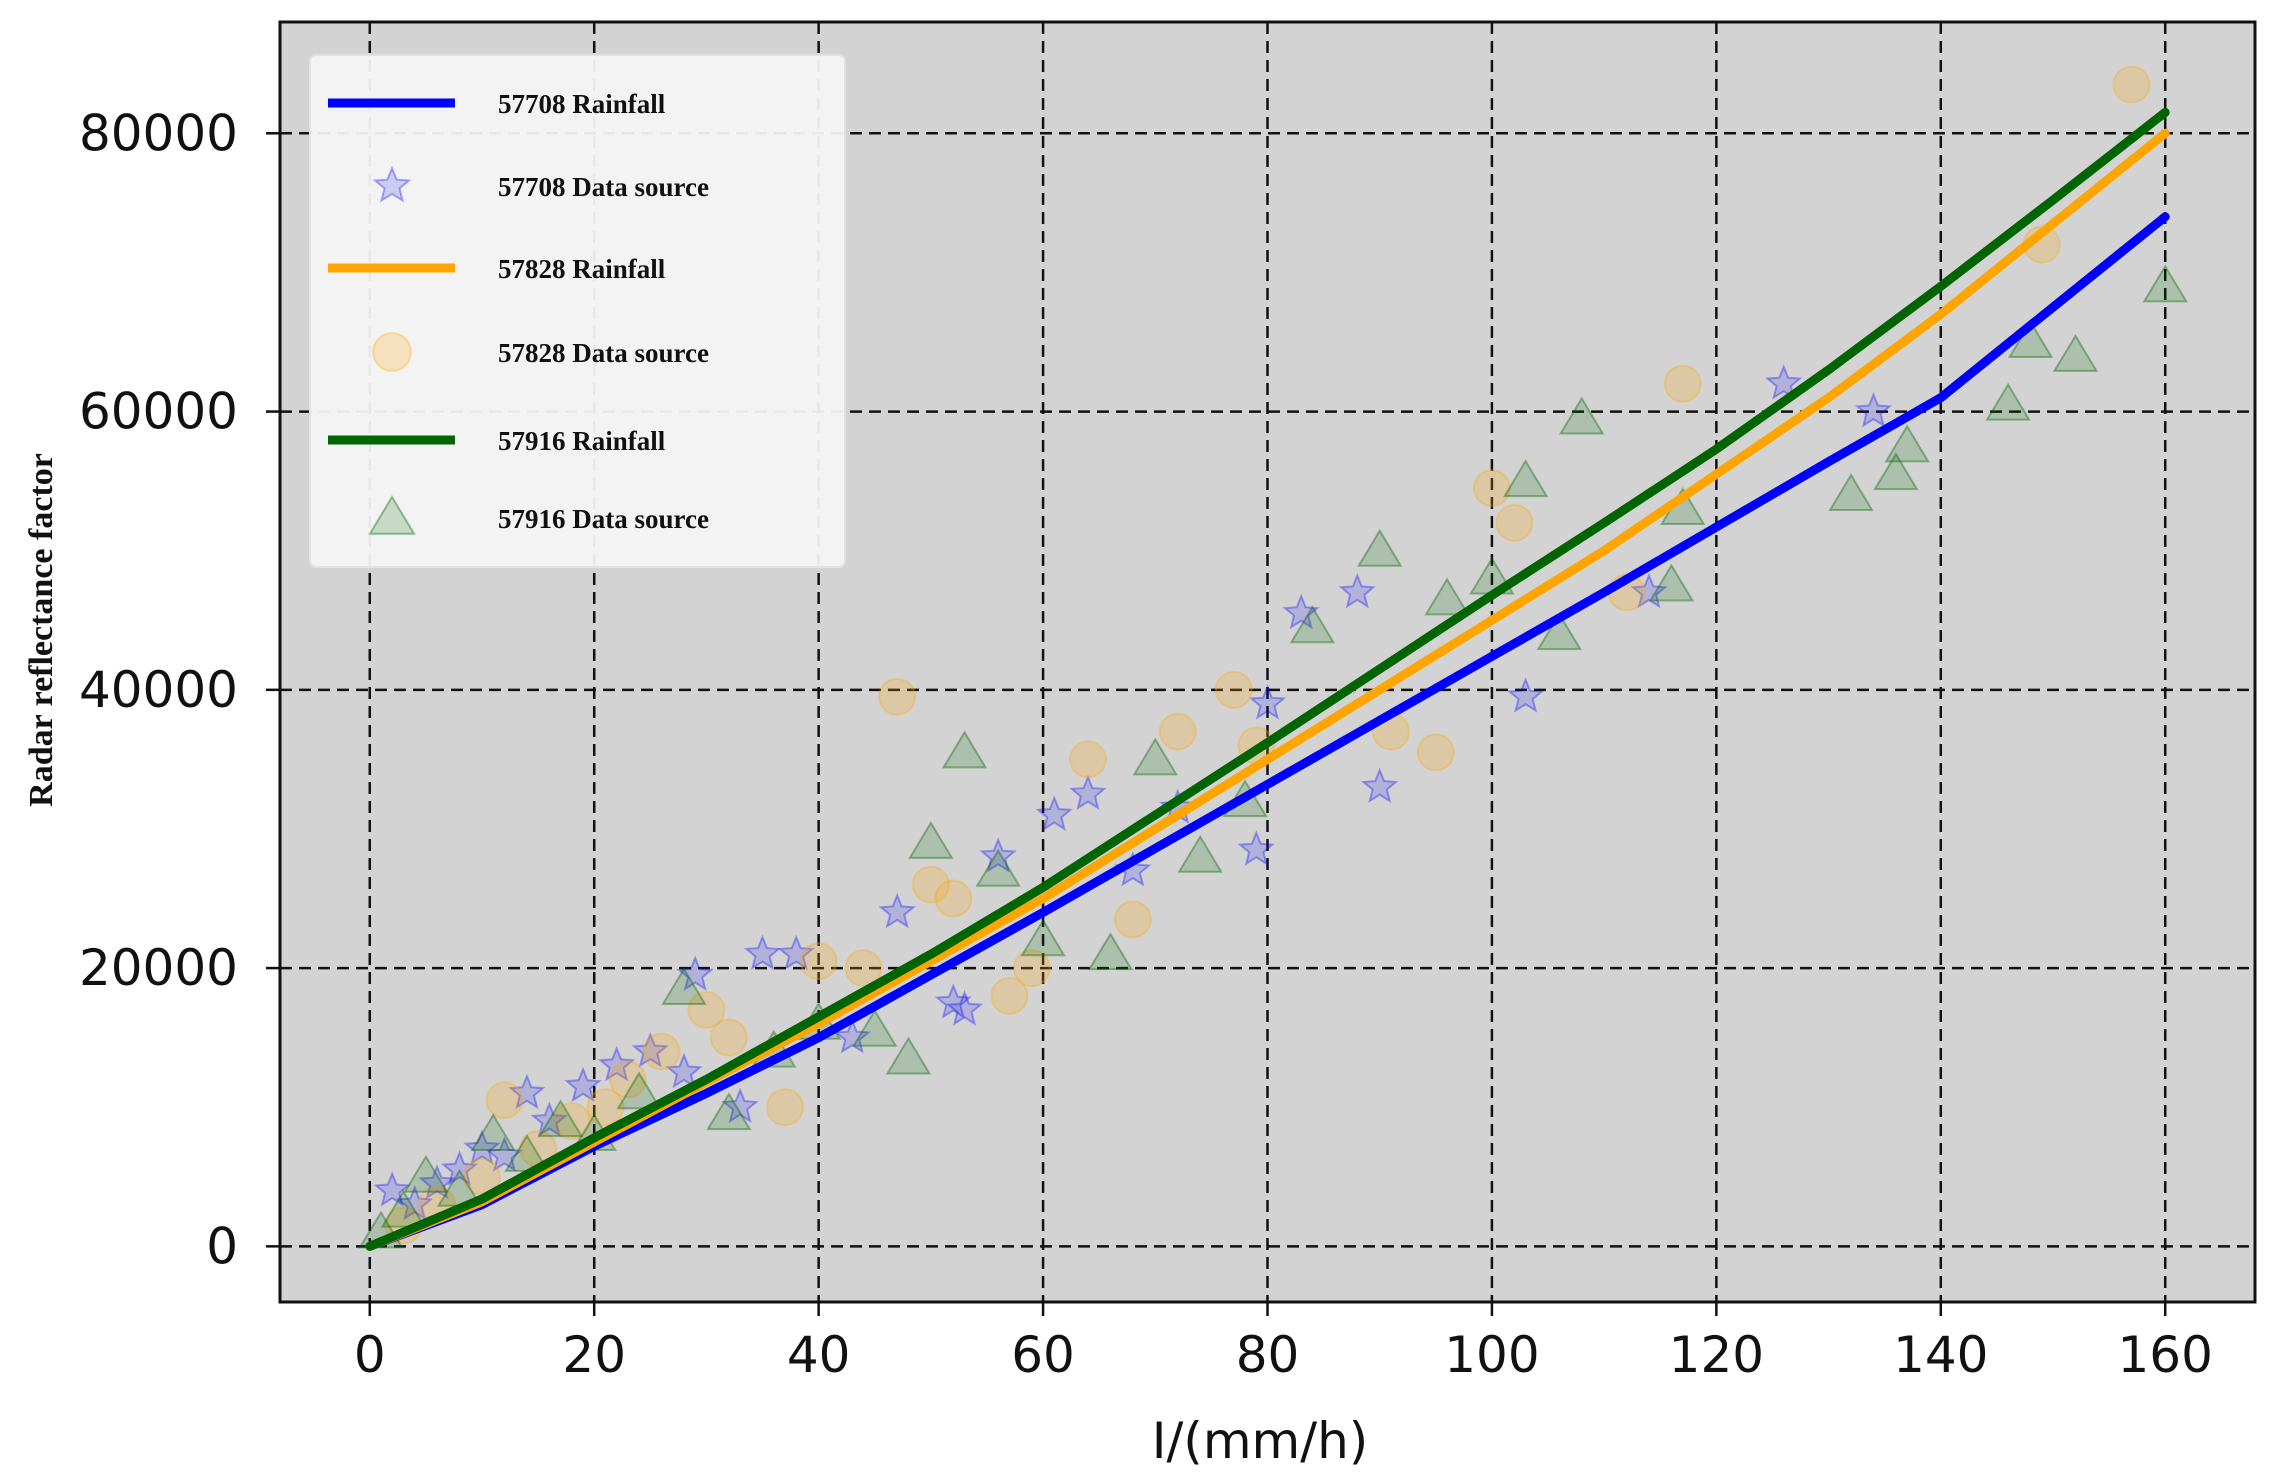 This screenshot has height=1475, width=2281. I want to click on y-tick-label: 80000, so click(158, 133).